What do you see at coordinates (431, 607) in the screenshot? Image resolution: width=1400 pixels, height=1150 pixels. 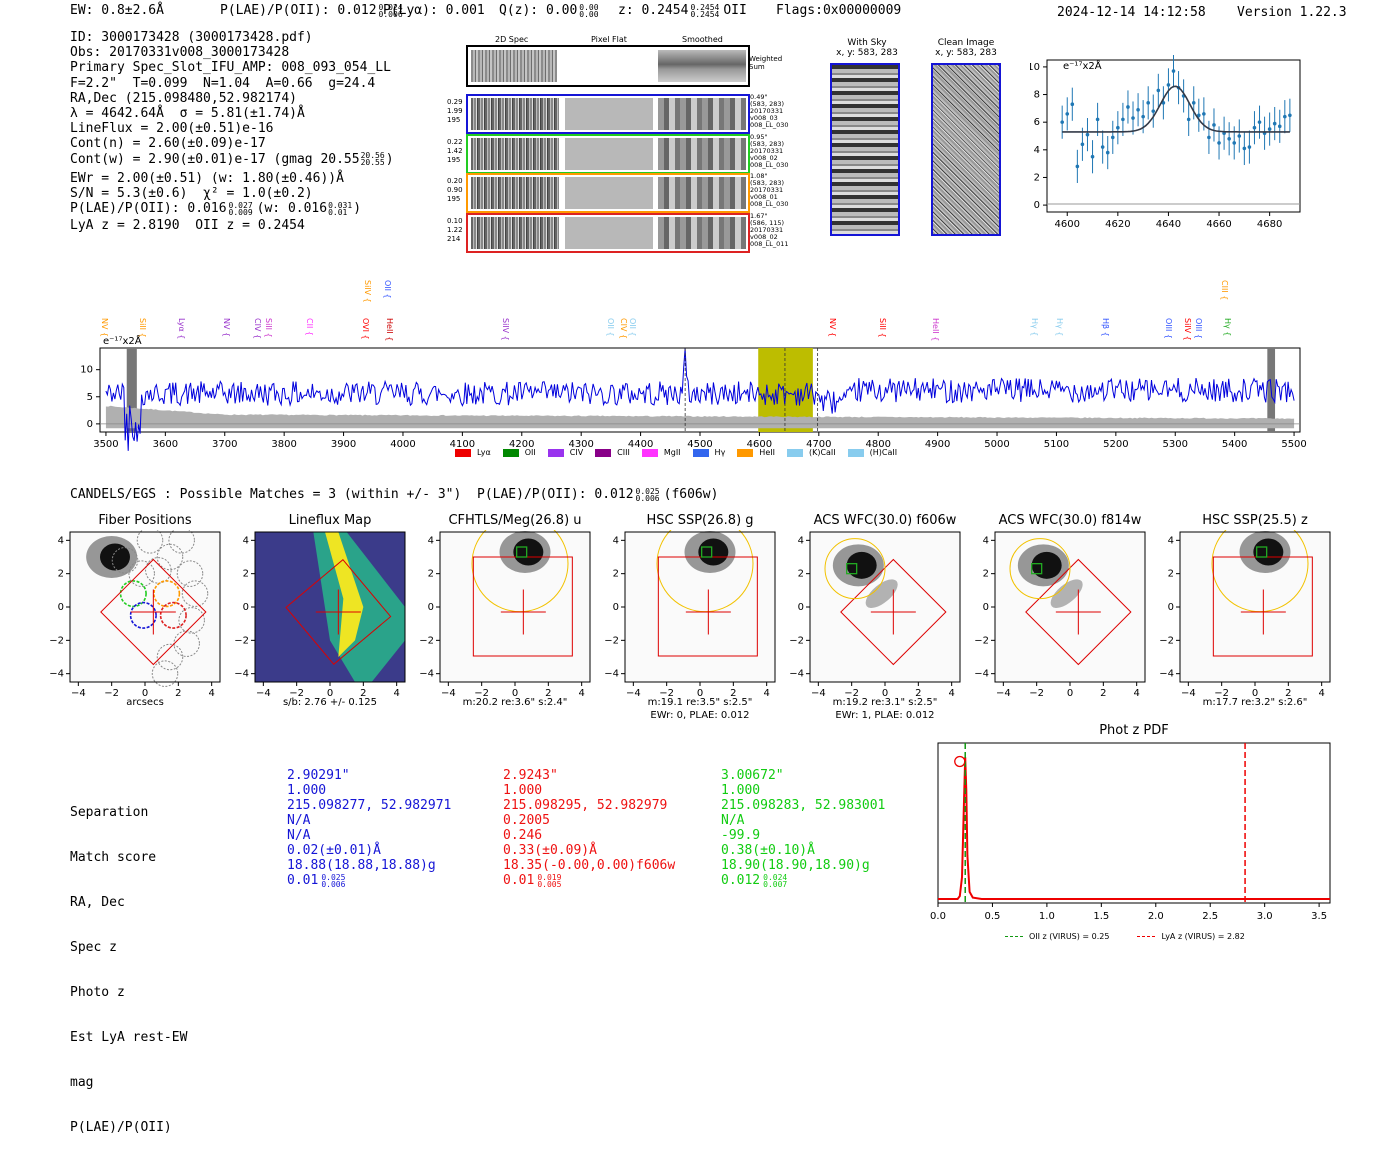 I see `panel-y-tick-label: 0` at bounding box center [431, 607].